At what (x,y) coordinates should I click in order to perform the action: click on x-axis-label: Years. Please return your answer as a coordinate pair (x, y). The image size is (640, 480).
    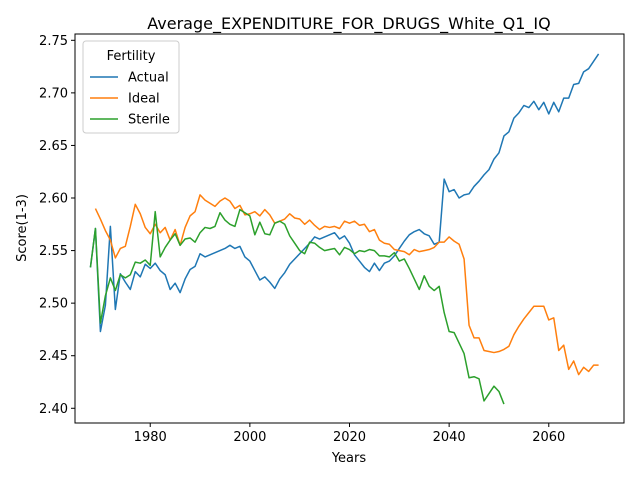
    Looking at the image, I should click on (349, 458).